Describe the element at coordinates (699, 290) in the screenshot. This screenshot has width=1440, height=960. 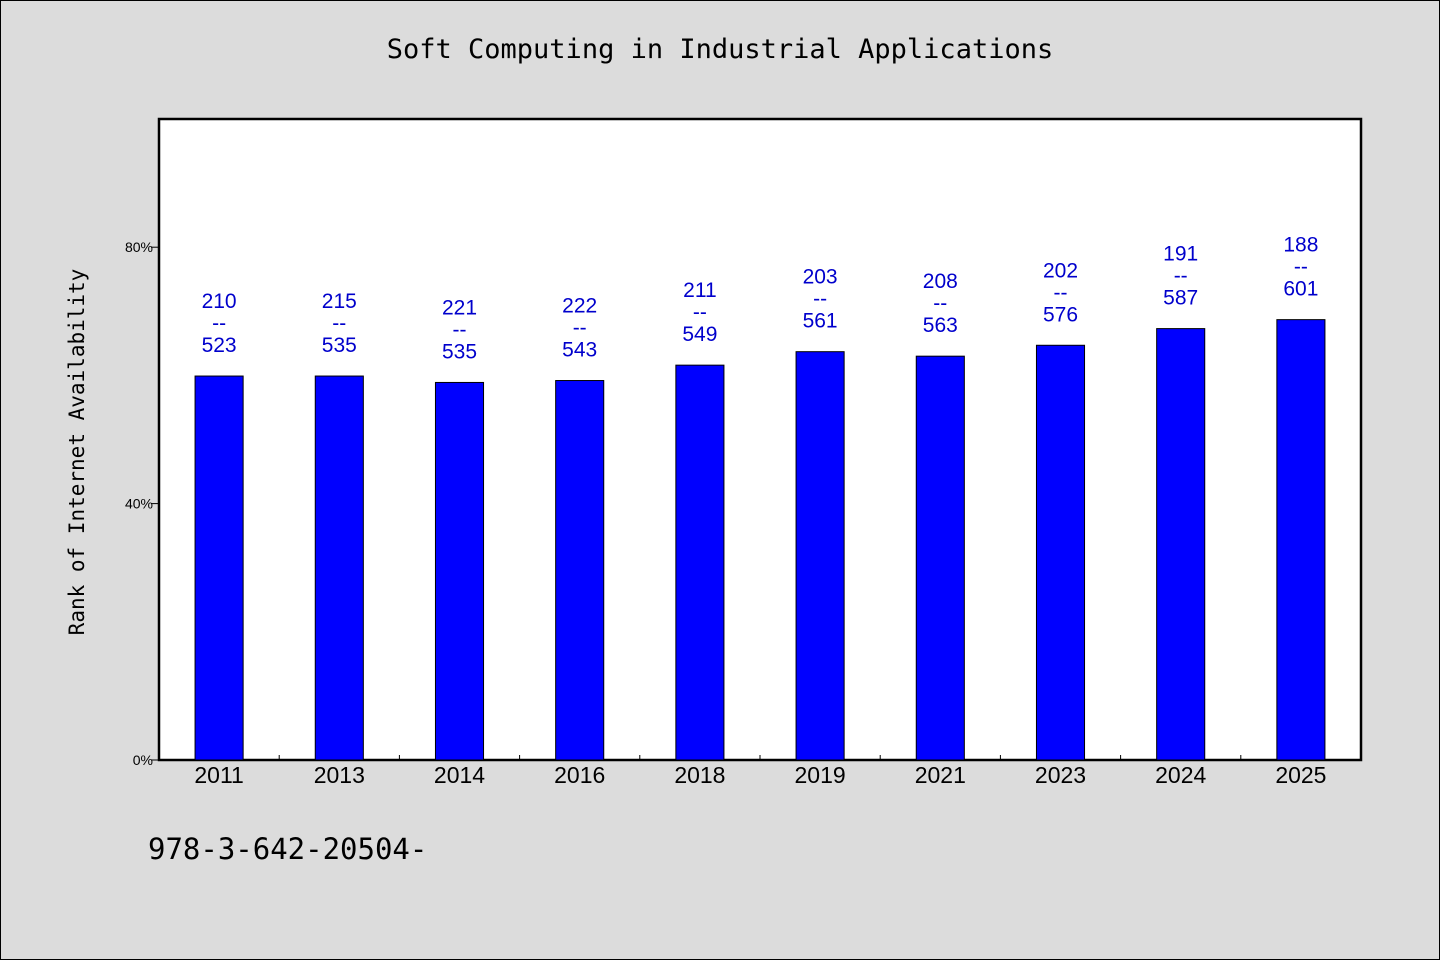
I see `bar-data-label: 211` at that location.